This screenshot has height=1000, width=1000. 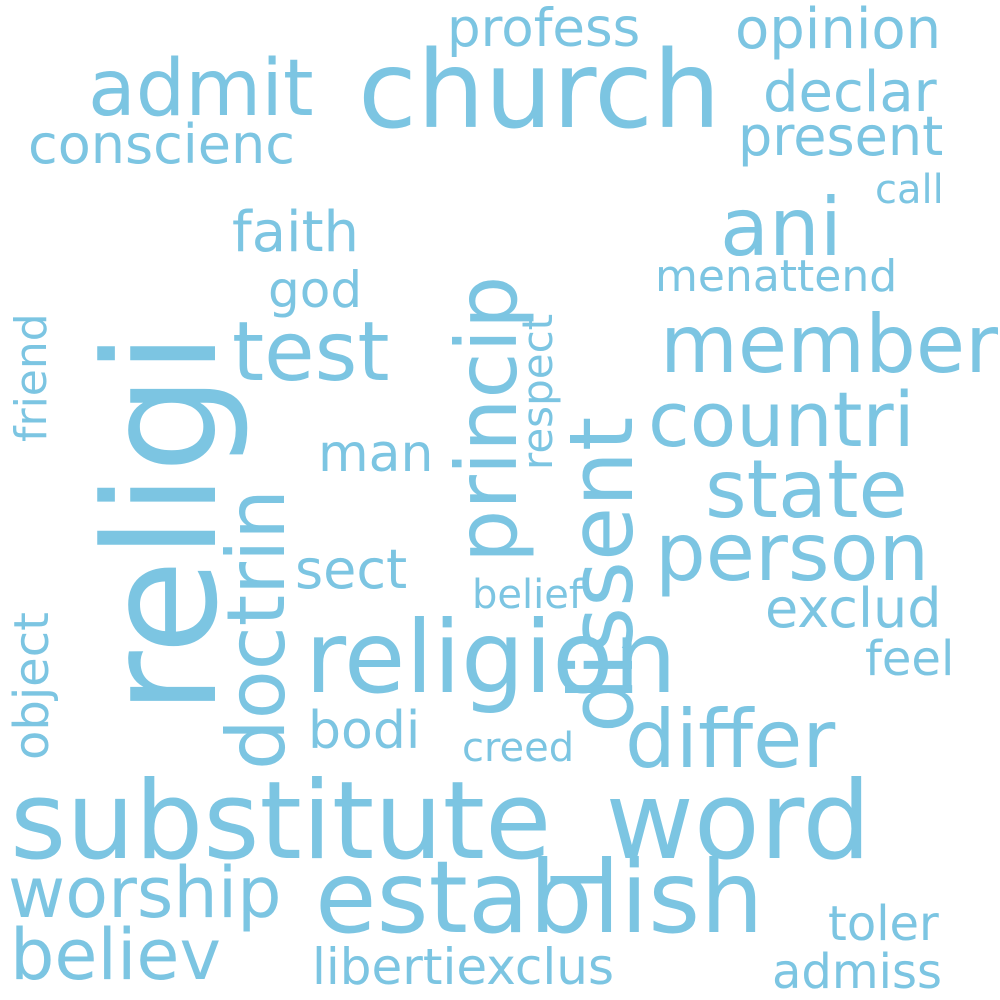 I want to click on word-call: call, so click(x=909, y=190).